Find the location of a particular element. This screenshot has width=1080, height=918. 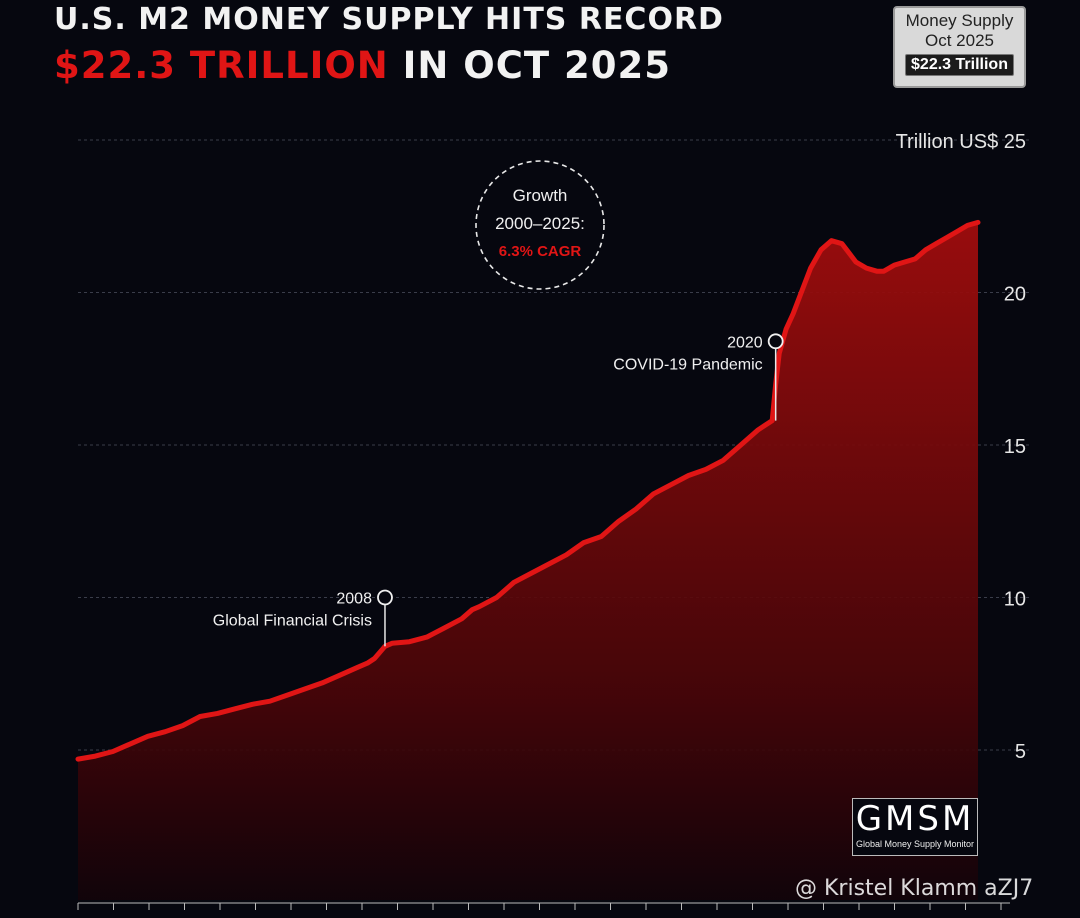

title-line-2: $22.3 TRILLION IN OCT 2025 is located at coordinates (362, 65).